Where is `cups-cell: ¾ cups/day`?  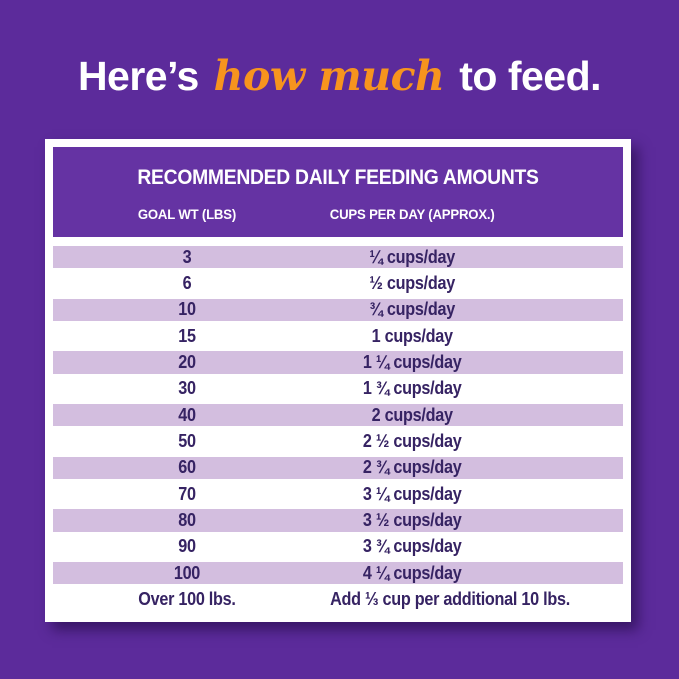
cups-cell: ¾ cups/day is located at coordinates (412, 309).